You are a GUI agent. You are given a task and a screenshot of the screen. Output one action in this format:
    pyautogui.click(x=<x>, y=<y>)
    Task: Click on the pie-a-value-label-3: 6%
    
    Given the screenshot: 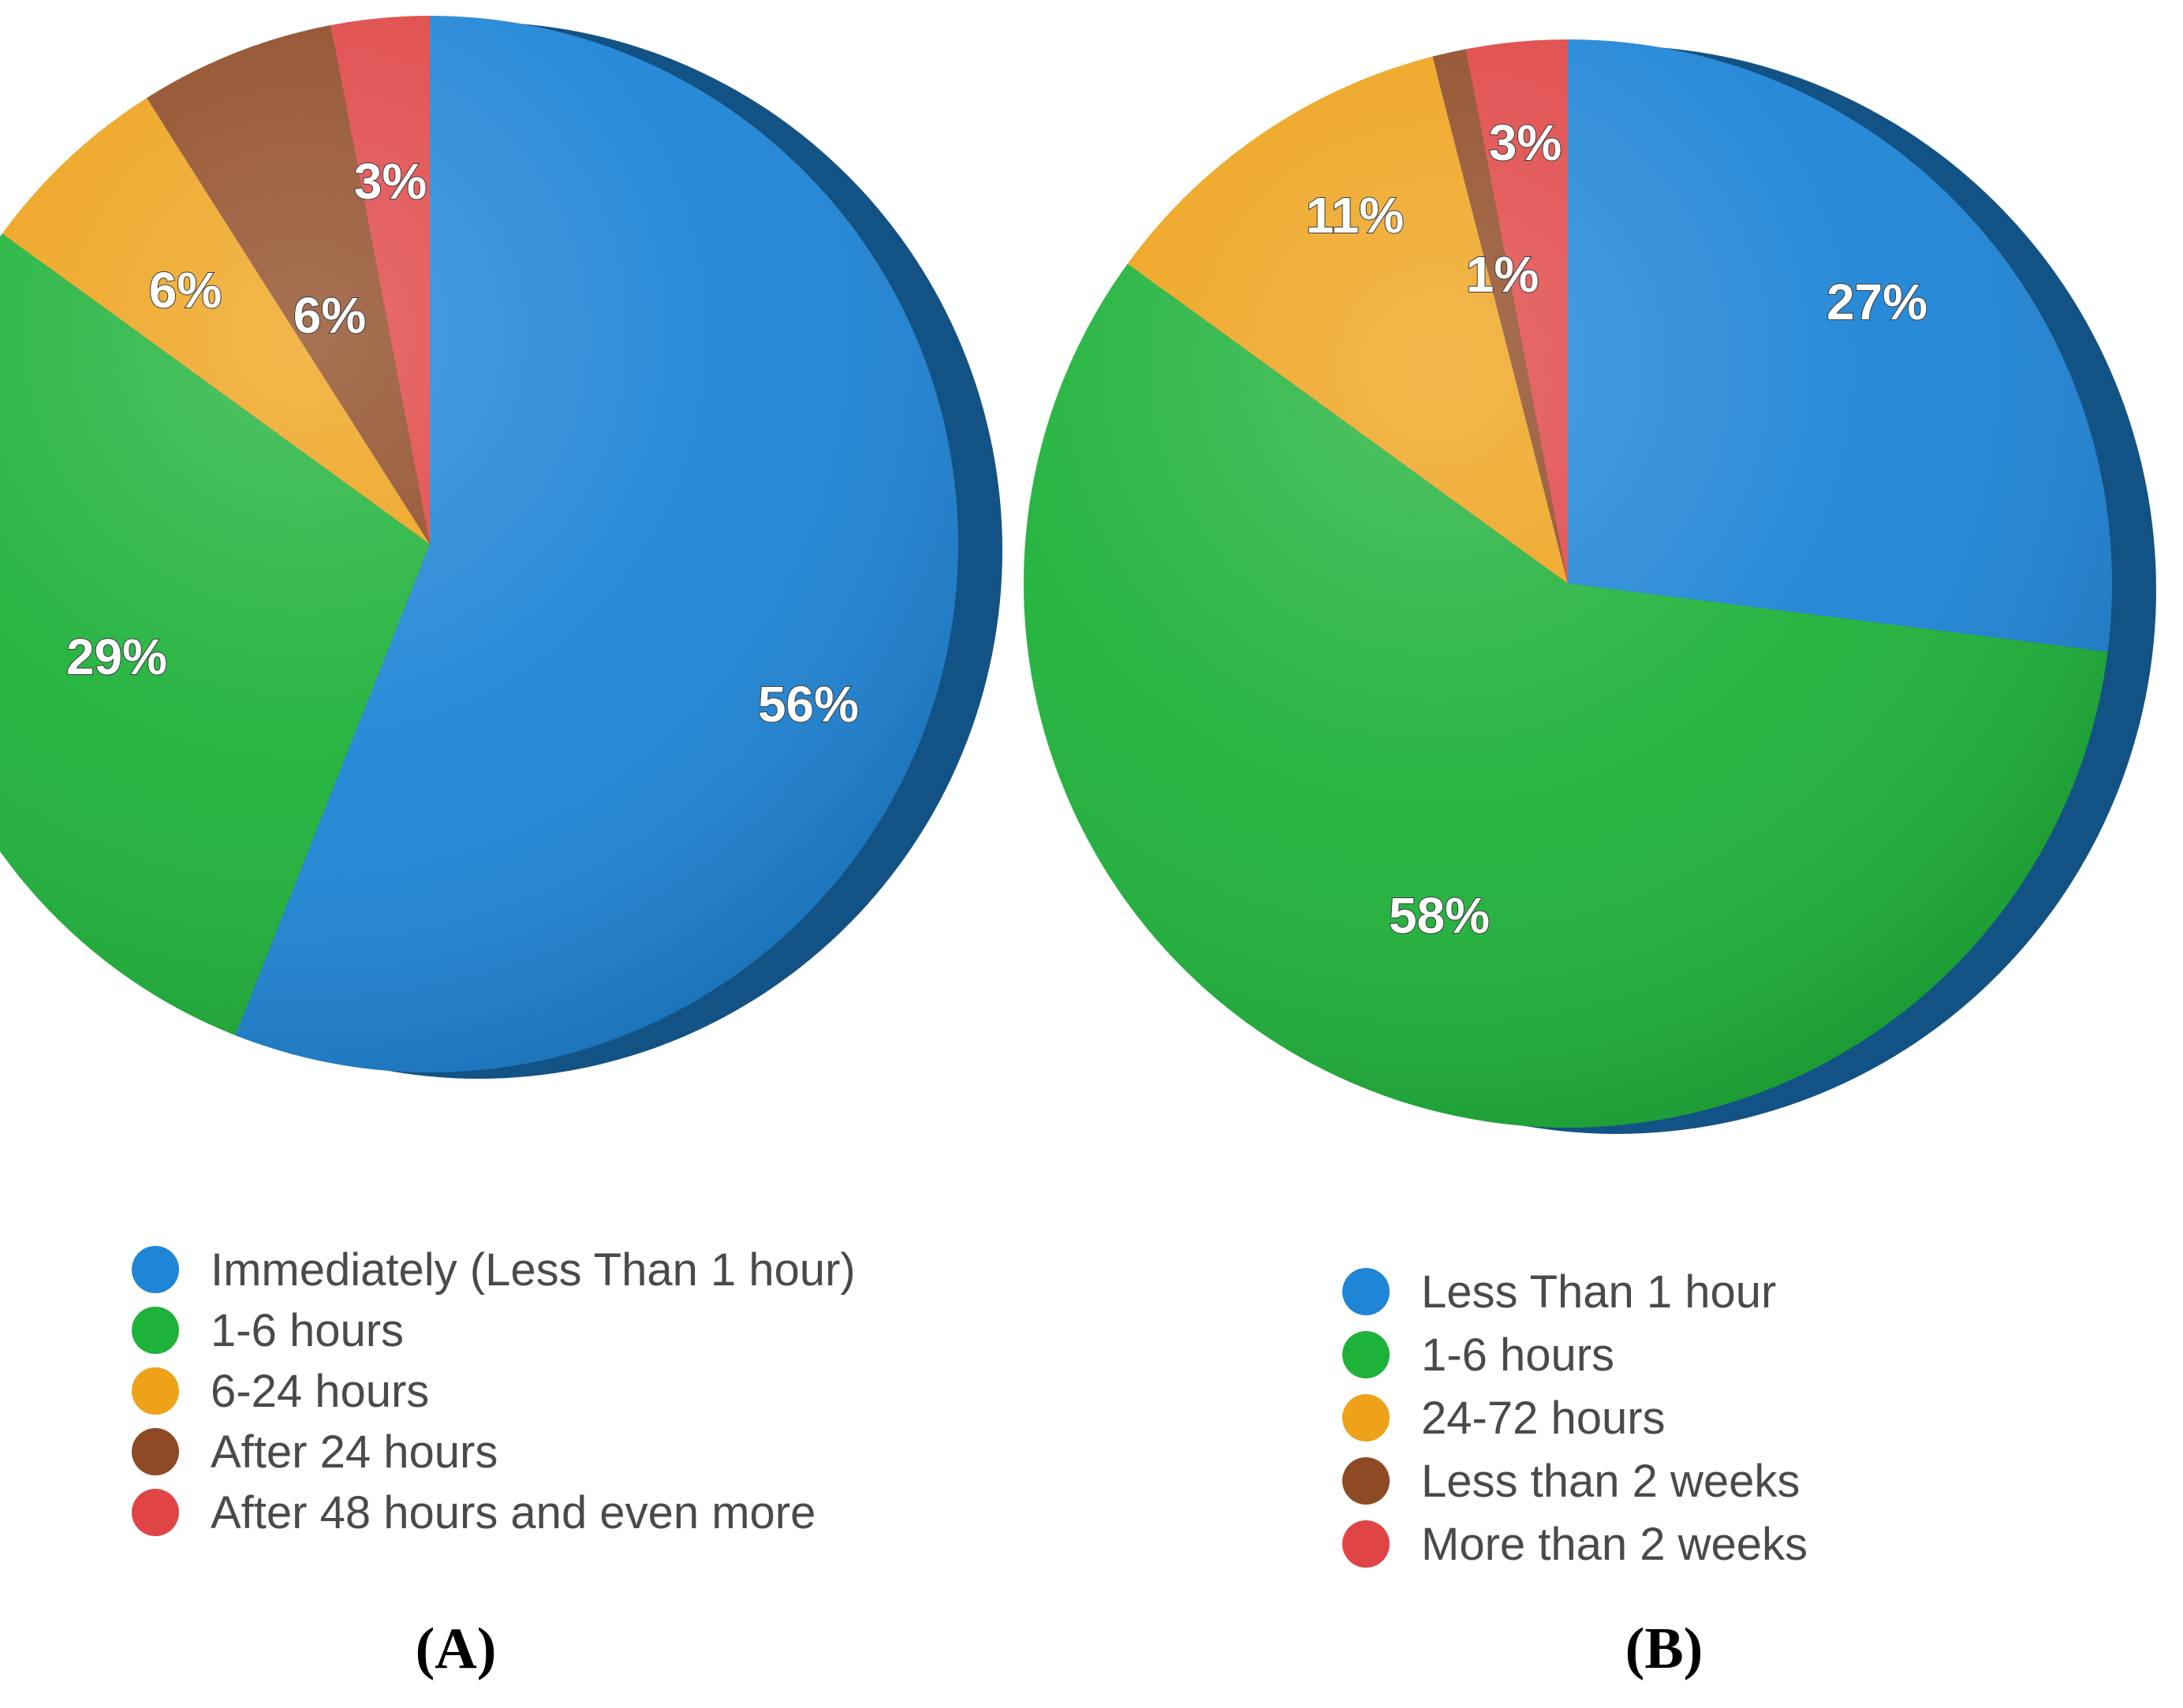 What is the action you would take?
    pyautogui.click(x=185, y=290)
    